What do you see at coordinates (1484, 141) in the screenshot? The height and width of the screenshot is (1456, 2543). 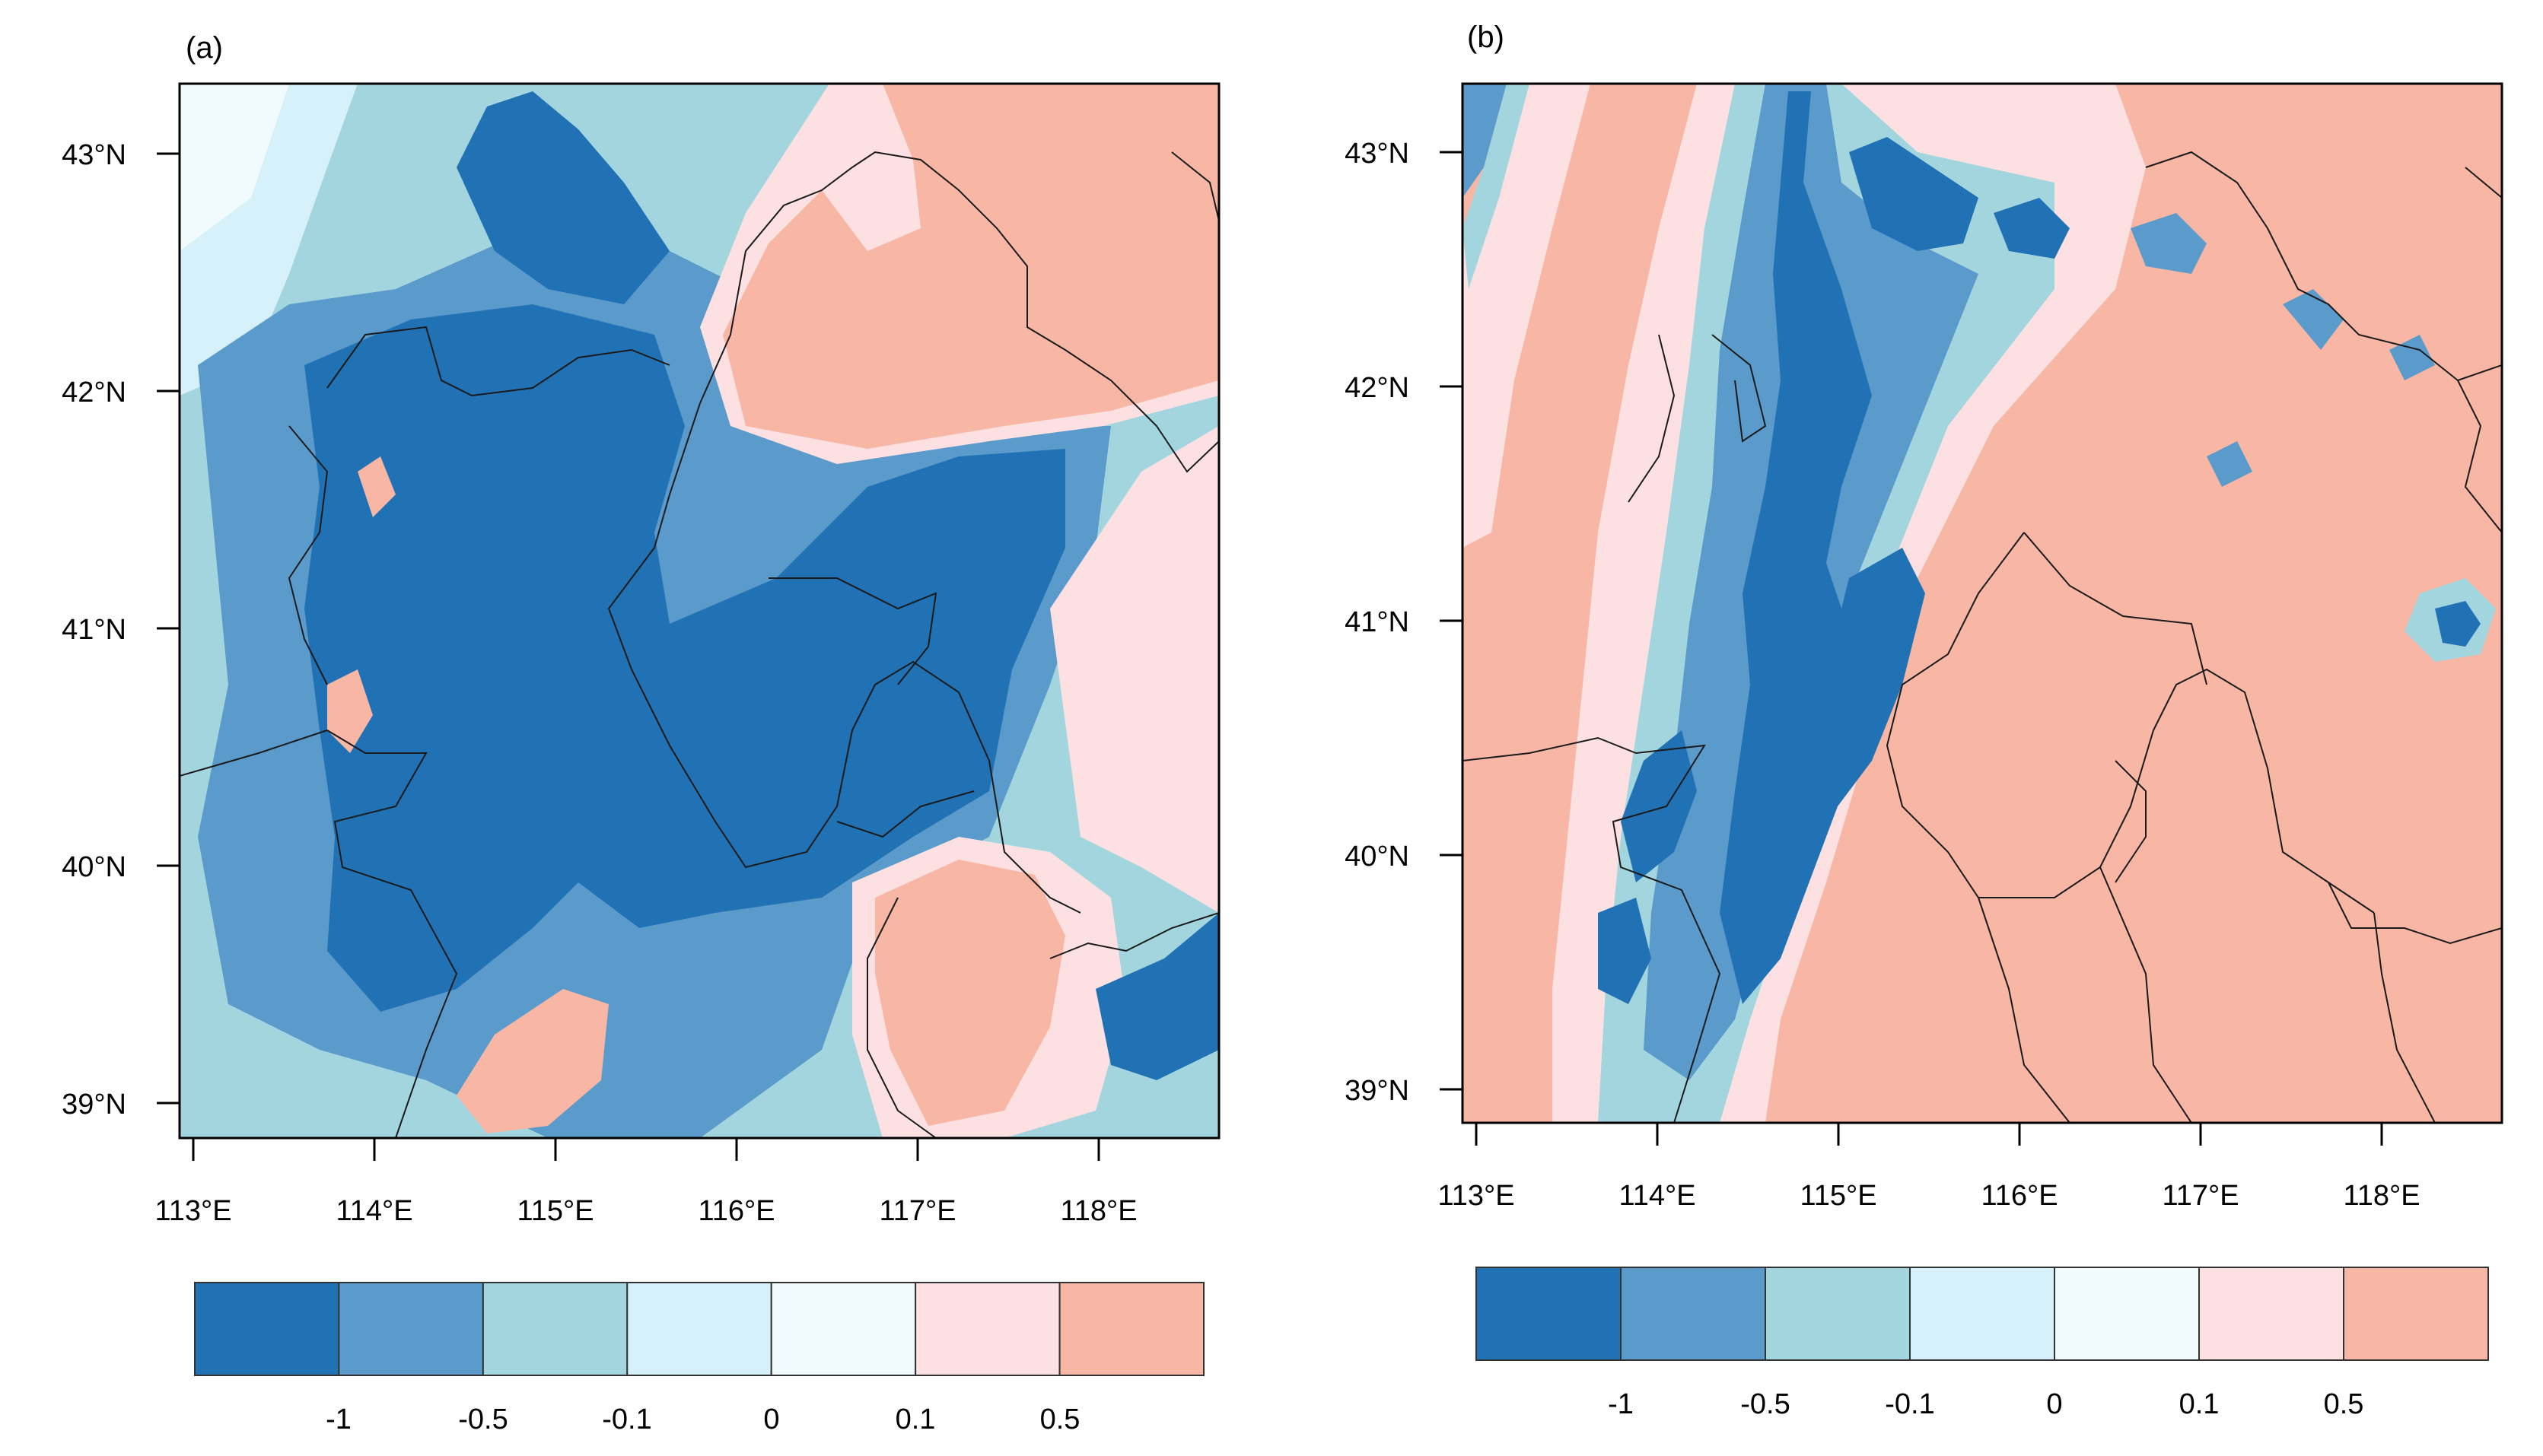 I see `panel-b-field-west-blue` at bounding box center [1484, 141].